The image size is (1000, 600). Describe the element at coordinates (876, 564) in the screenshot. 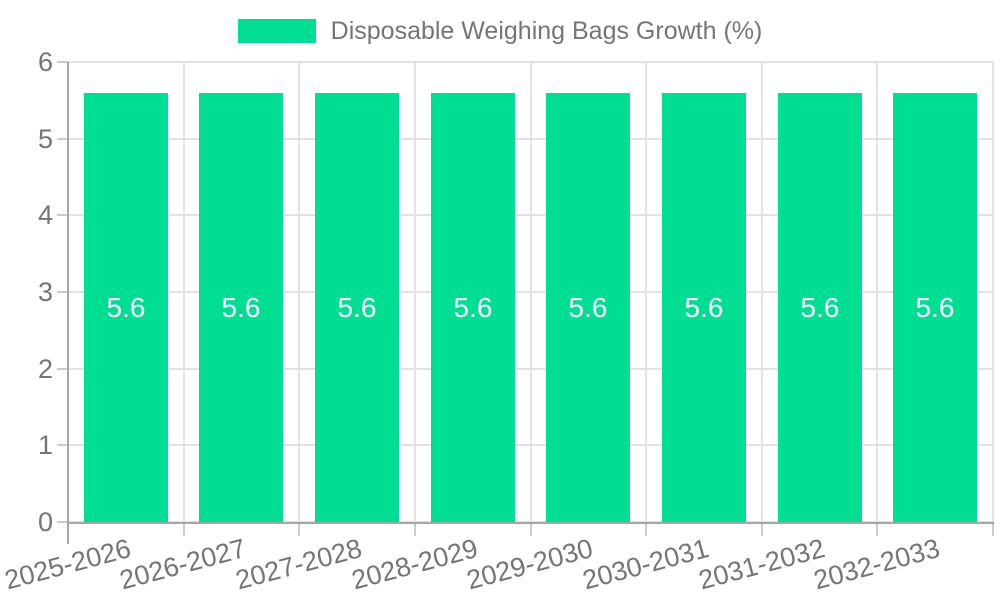

I see `x-axis-label: 2032-2033` at that location.